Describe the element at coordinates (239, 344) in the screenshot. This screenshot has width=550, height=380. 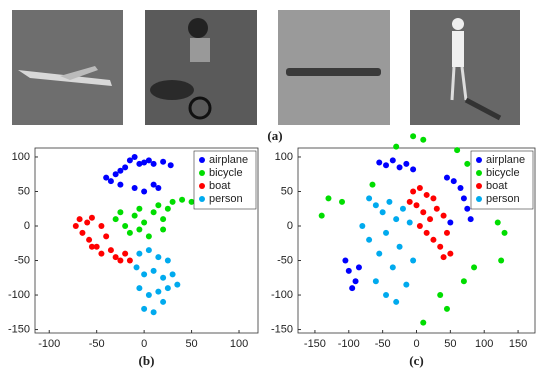
I see `x-tick-label: 100` at that location.